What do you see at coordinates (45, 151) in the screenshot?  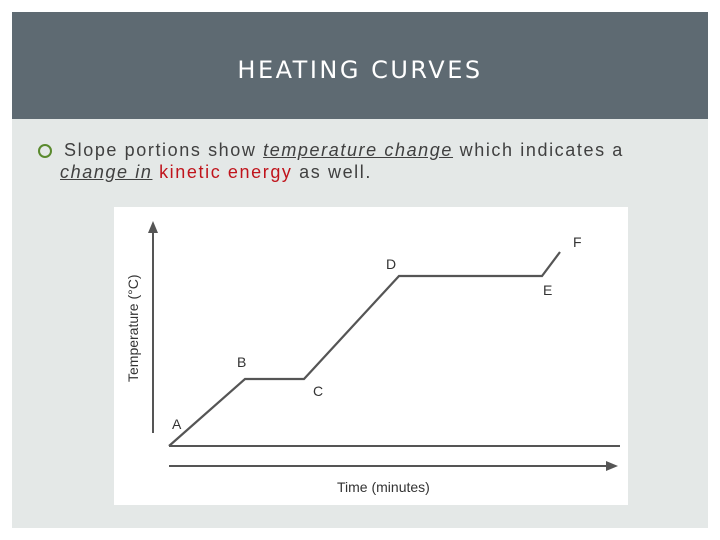 I see `bullet-circle-icon` at bounding box center [45, 151].